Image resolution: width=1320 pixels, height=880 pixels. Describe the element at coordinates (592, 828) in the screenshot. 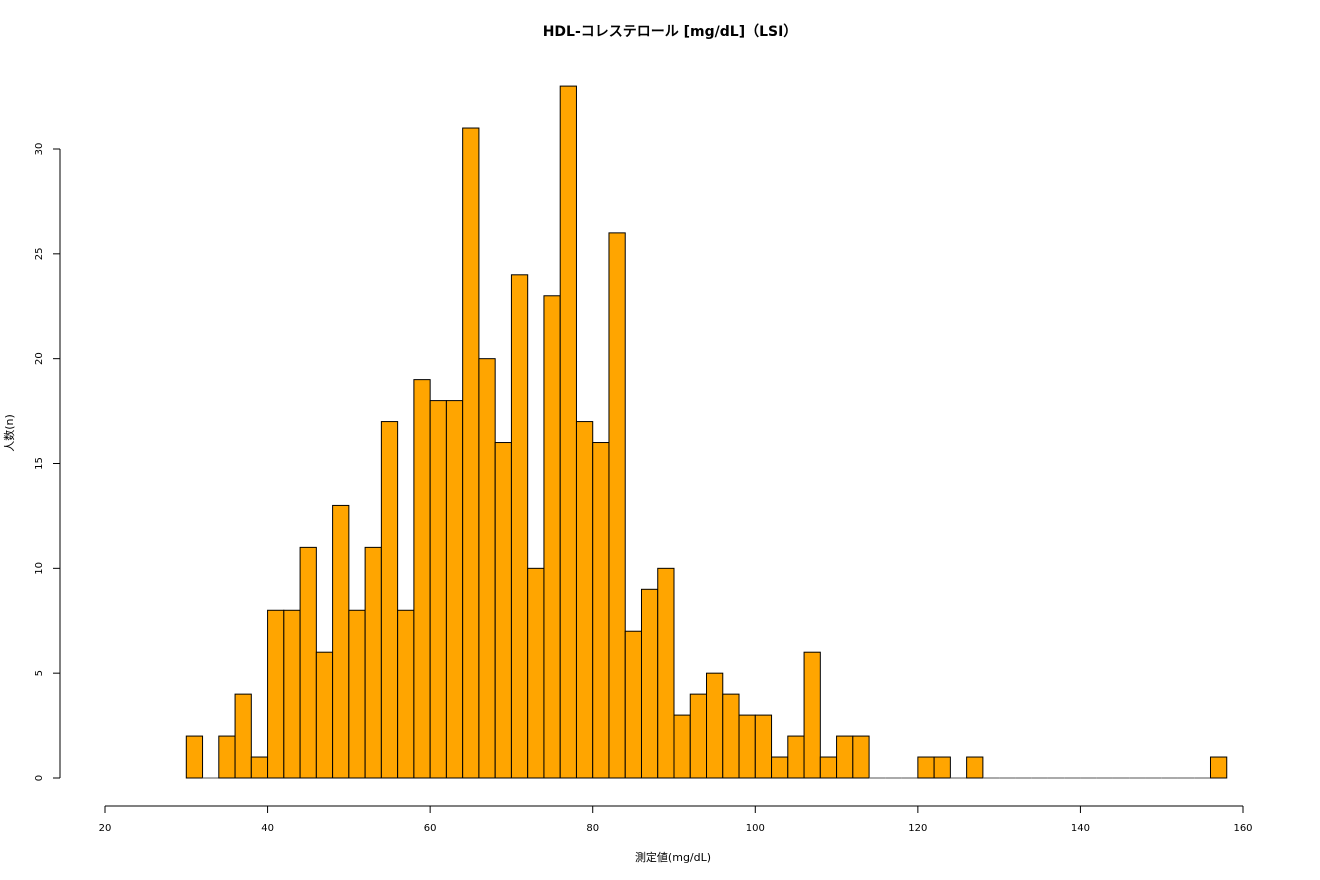

I see `x-tick-label: 80` at that location.